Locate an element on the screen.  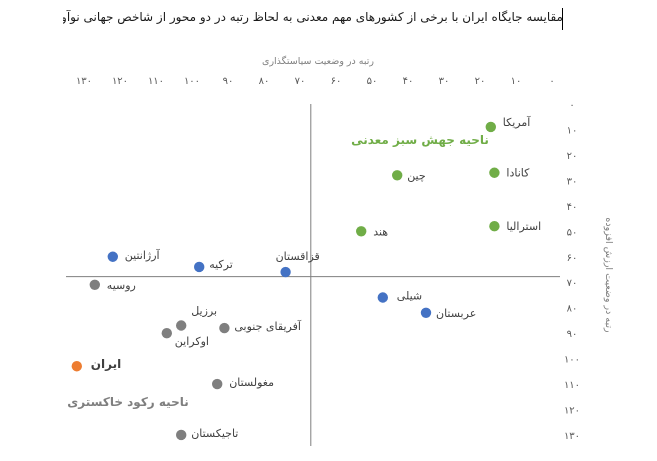
point-label: عربستان is located at coordinates (456, 313).